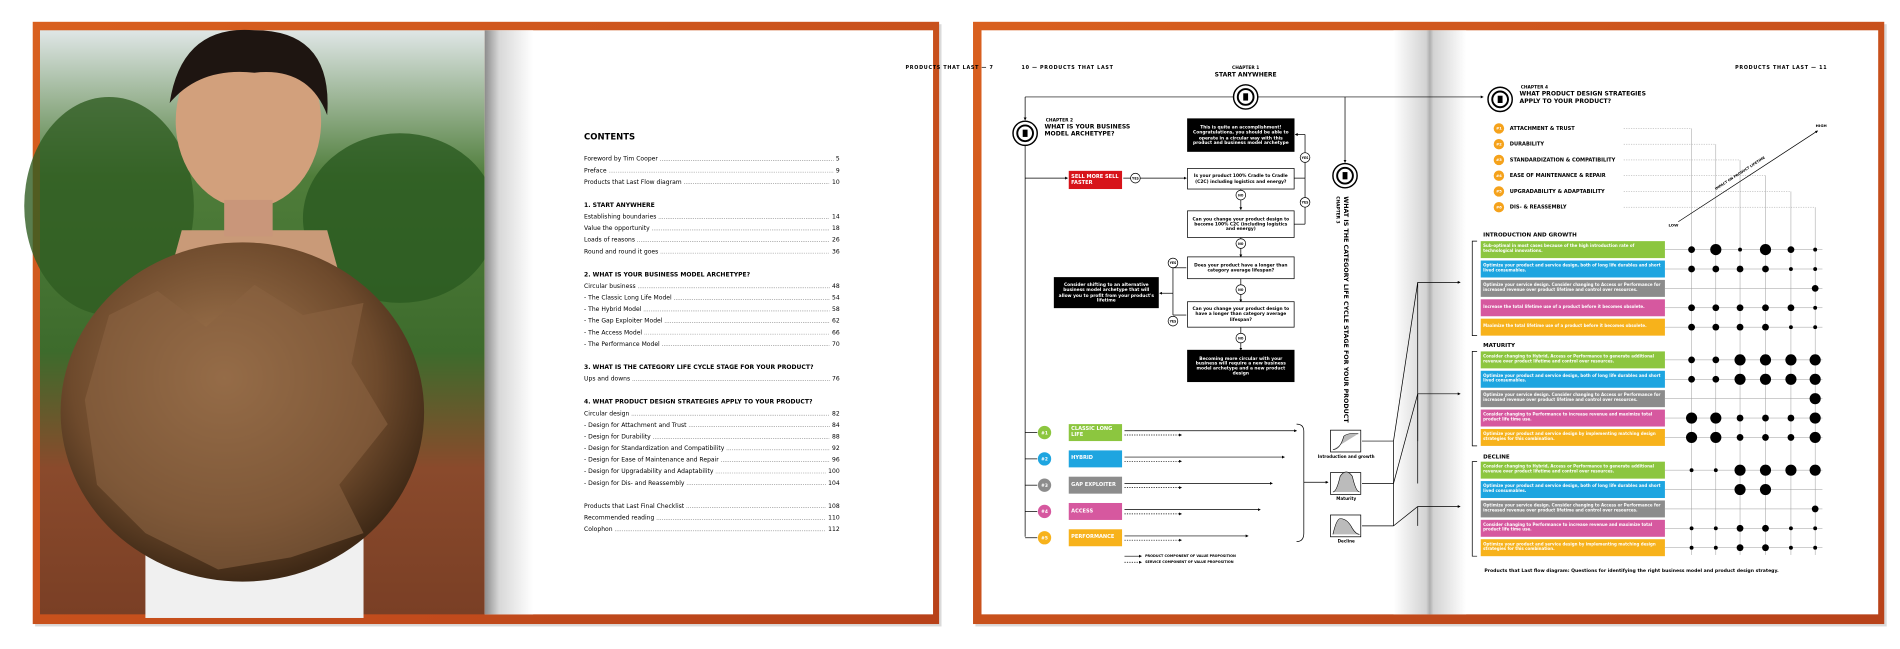 The image size is (1900, 649). I want to click on connector, so click(1406, 362).